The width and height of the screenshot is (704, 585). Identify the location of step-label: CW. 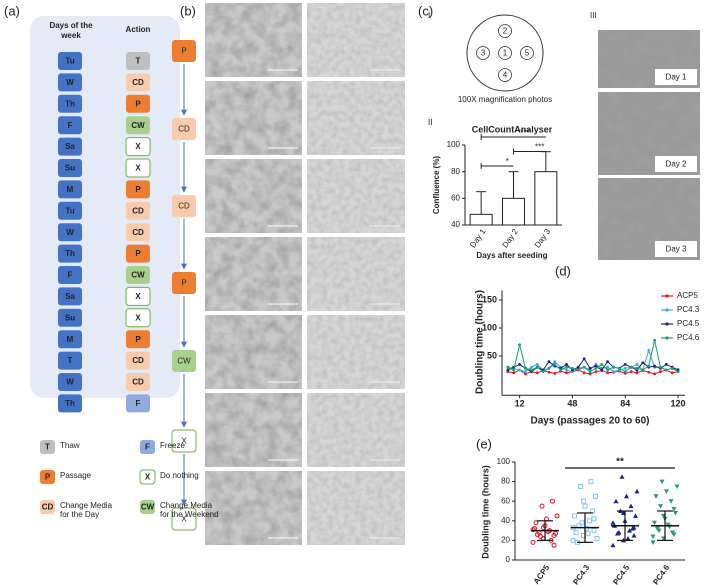
(184, 361).